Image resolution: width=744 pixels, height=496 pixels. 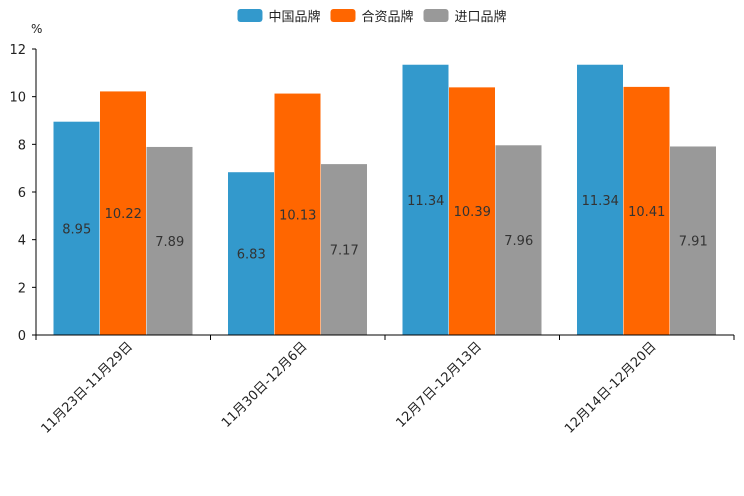 I want to click on bar-data-label: 6.83, so click(x=251, y=255).